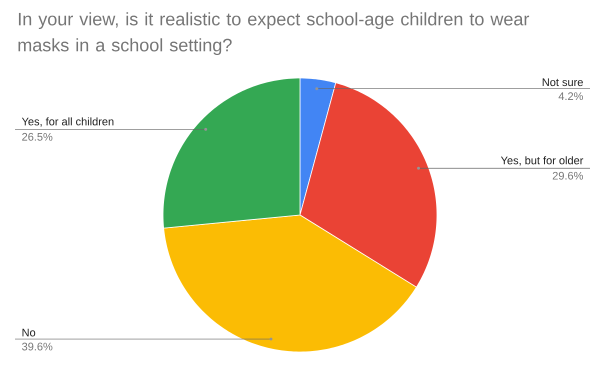 Image resolution: width=600 pixels, height=371 pixels. I want to click on slice-label: Yes, for all children, so click(68, 122).